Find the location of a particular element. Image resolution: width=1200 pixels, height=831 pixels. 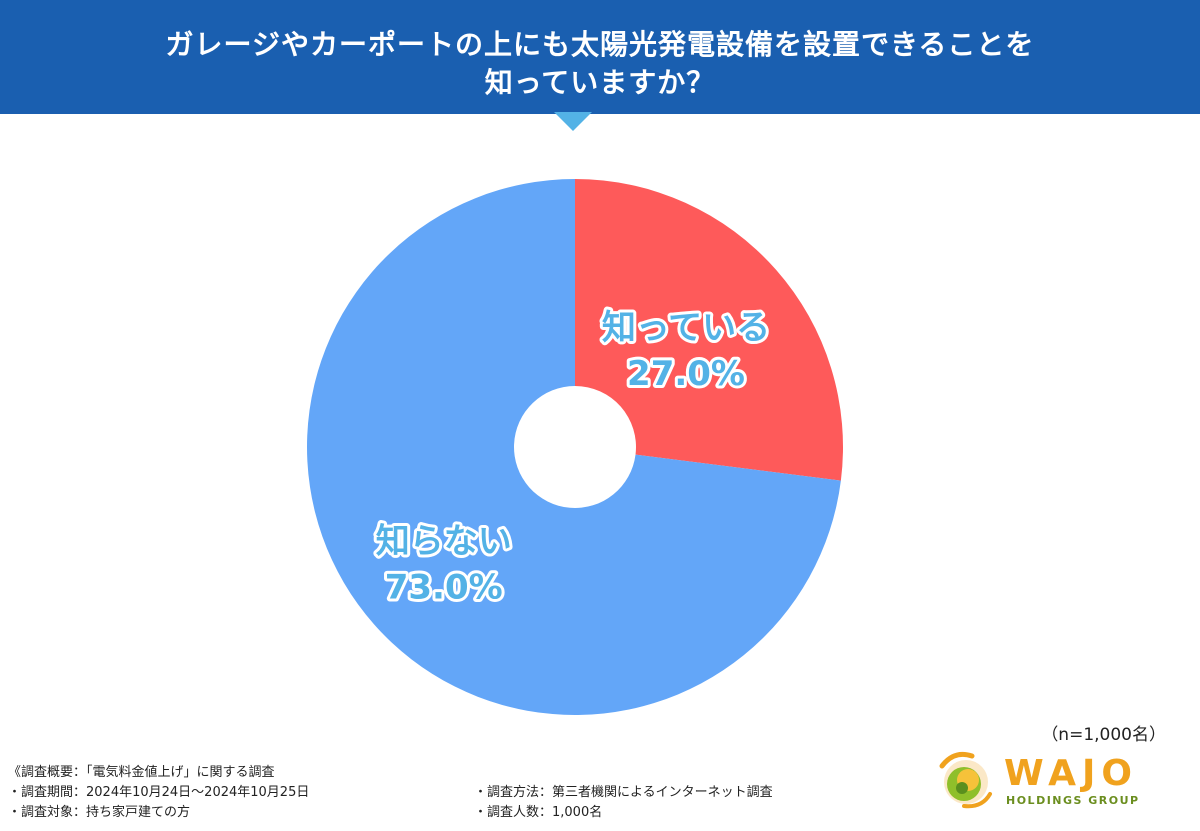

title-pointer-icon is located at coordinates (573, 121).